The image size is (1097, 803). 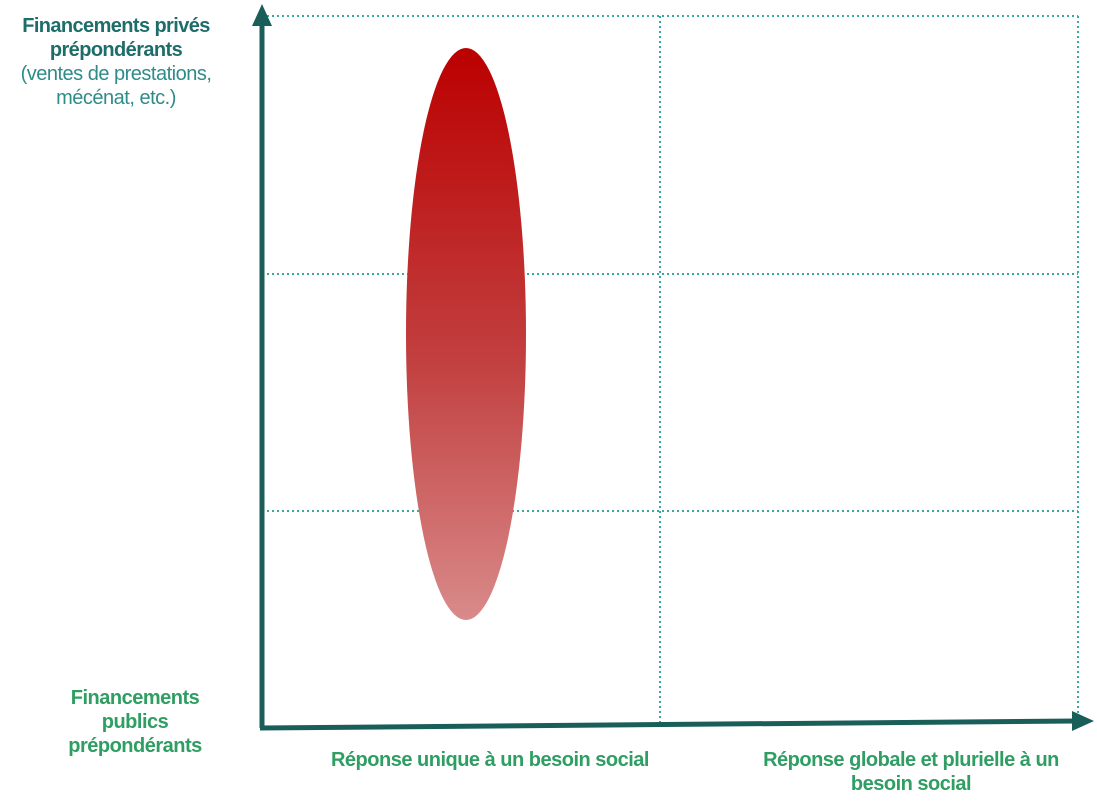 What do you see at coordinates (262, 15) in the screenshot?
I see `y-axis-arrow-icon` at bounding box center [262, 15].